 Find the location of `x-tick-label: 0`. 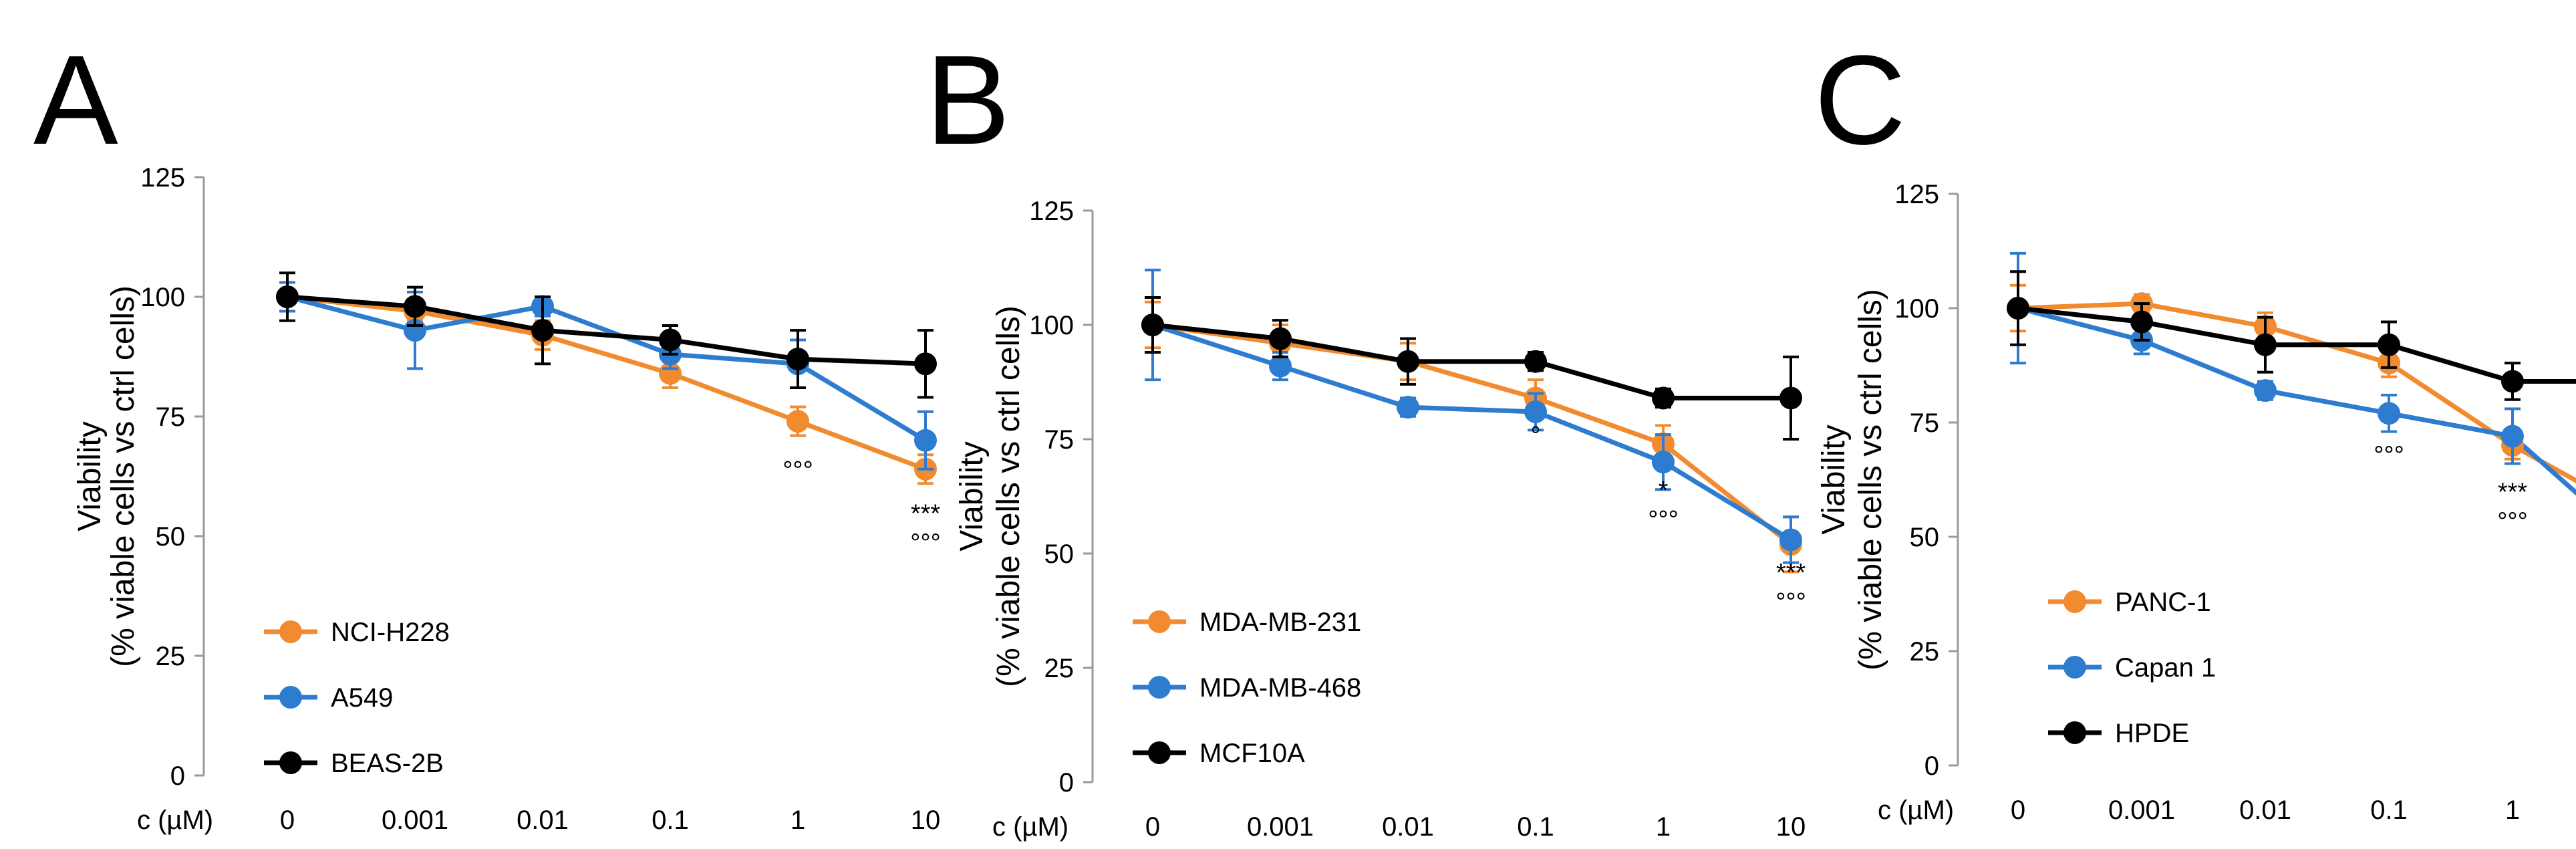

x-tick-label: 0 is located at coordinates (2018, 810).